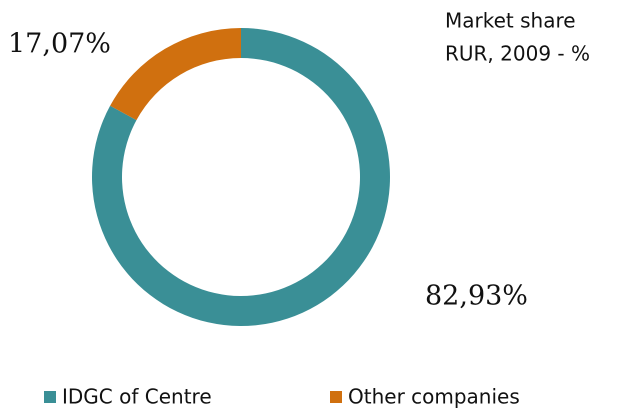 The height and width of the screenshot is (412, 631). What do you see at coordinates (59, 44) in the screenshot?
I see `data-label: 17,07%` at bounding box center [59, 44].